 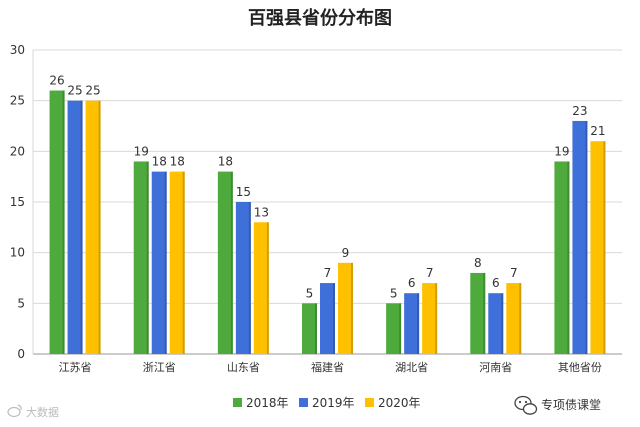 What do you see at coordinates (571, 404) in the screenshot?
I see `watermark-right-text: 专项债课堂` at bounding box center [571, 404].